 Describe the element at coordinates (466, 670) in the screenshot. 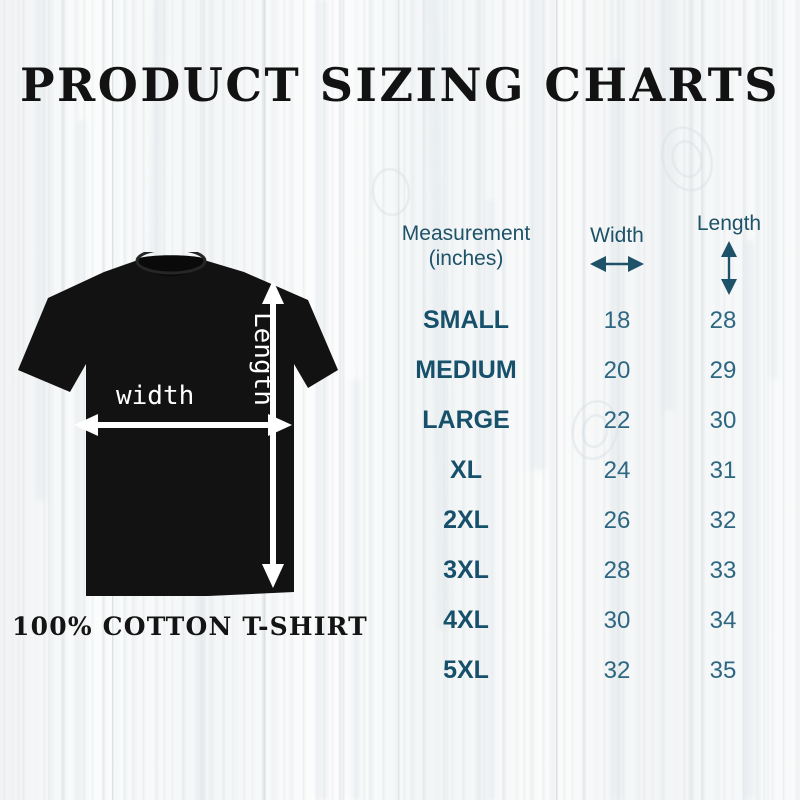

I see `size-label: 5XL` at that location.